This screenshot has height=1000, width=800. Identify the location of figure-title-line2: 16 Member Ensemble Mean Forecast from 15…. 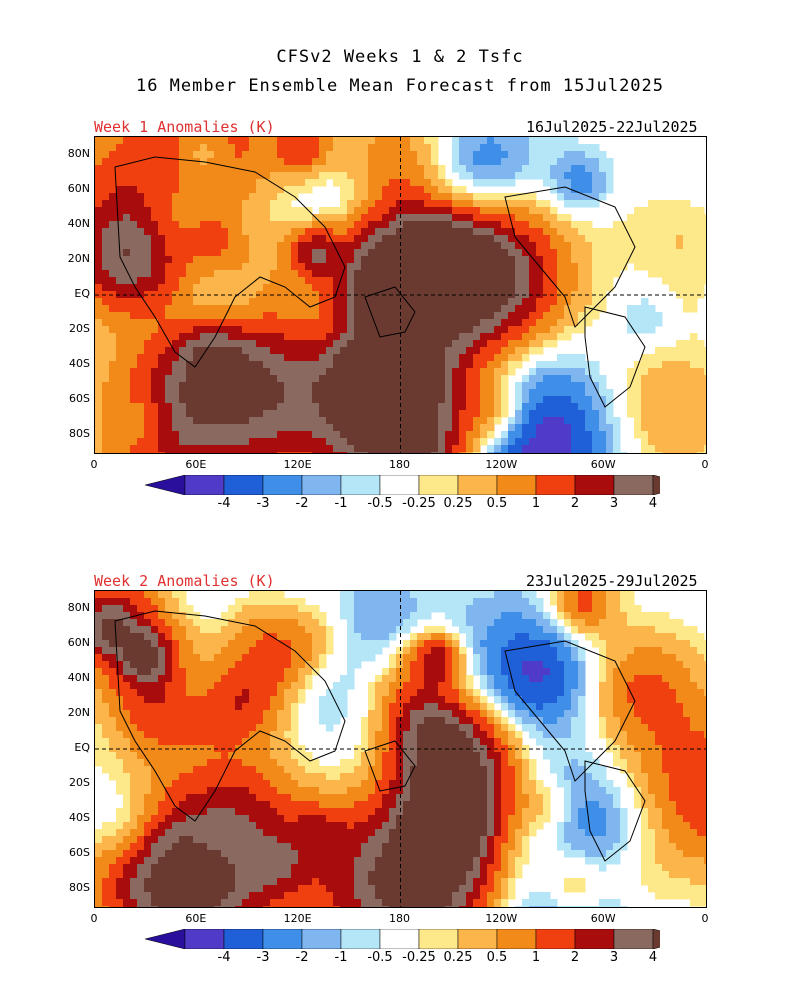
(400, 86).